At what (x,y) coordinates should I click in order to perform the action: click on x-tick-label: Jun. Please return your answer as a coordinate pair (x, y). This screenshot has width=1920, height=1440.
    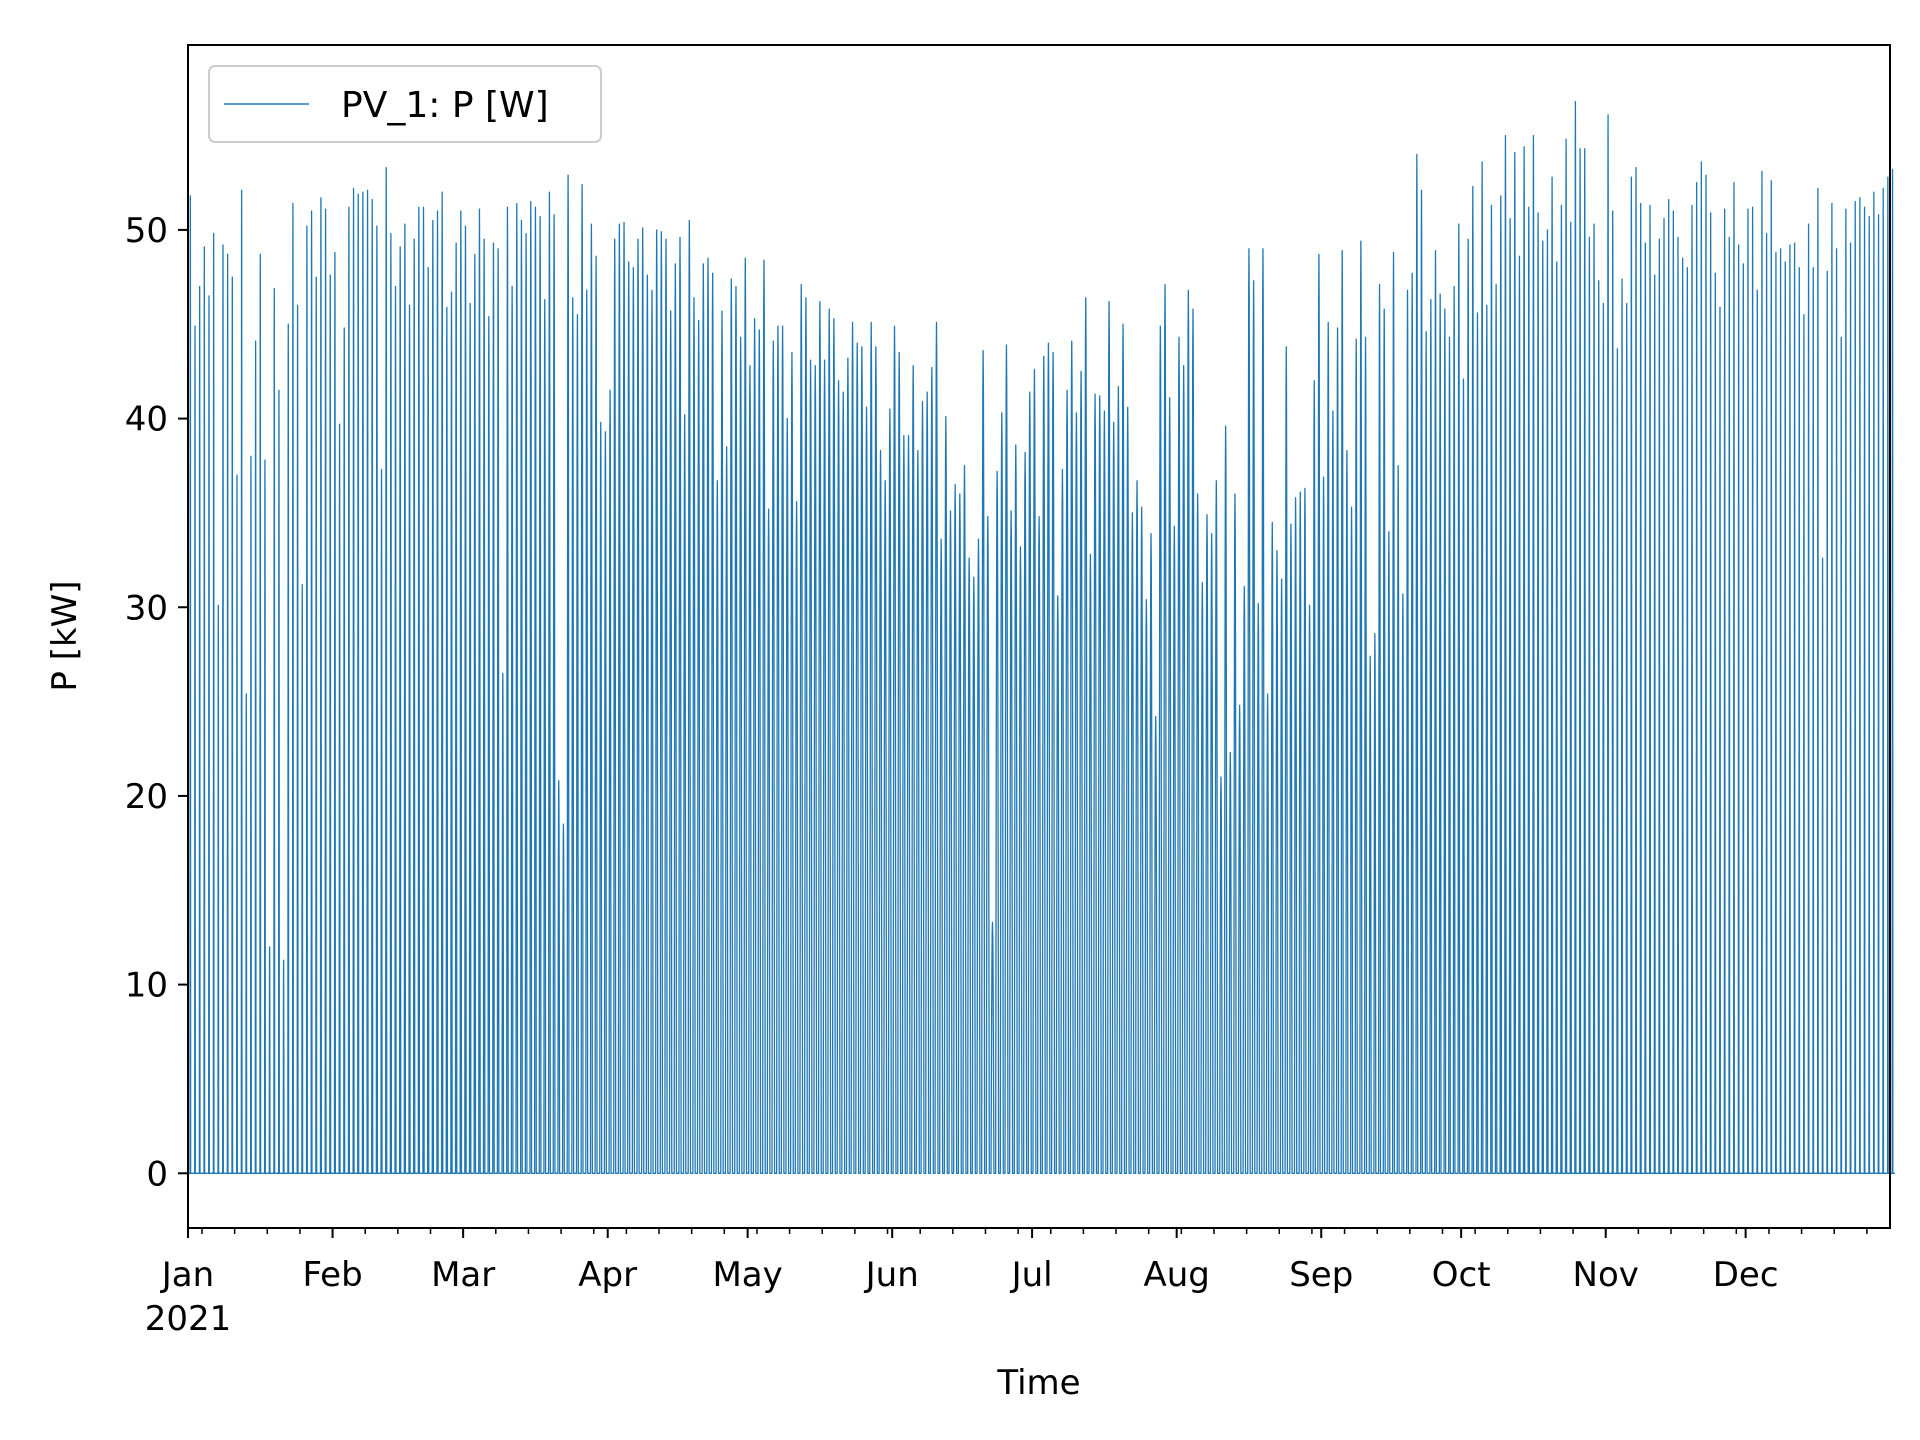
    Looking at the image, I should click on (891, 1275).